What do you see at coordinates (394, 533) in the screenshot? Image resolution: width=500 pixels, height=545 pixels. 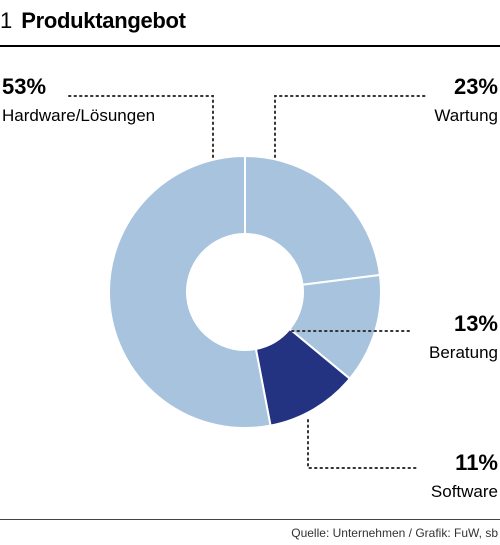 I see `source-note: Quelle: Unternehmen / Grafik: FuW, sb` at bounding box center [394, 533].